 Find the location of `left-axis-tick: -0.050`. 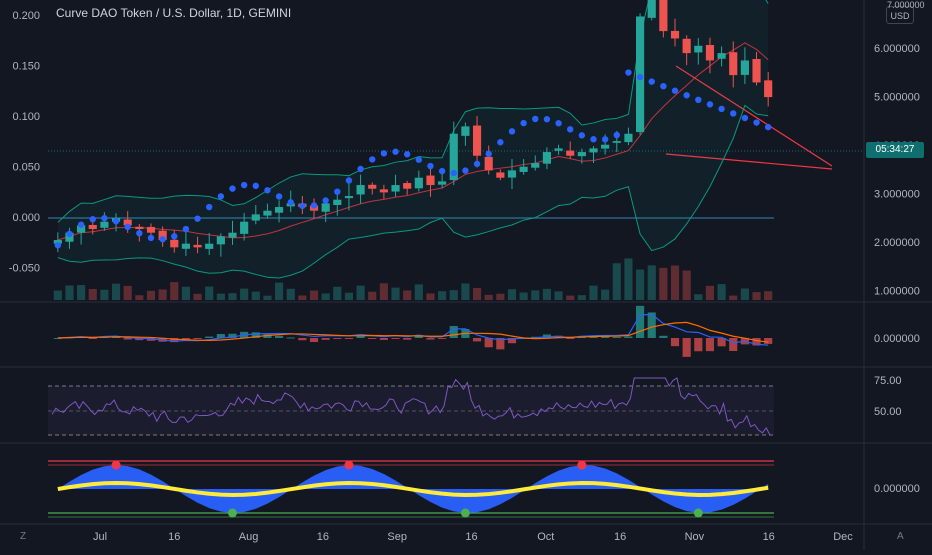

left-axis-tick: -0.050 is located at coordinates (24, 269).